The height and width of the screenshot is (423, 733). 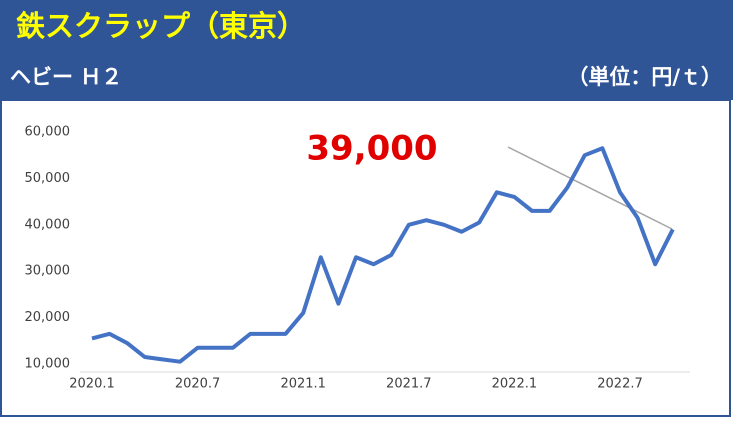 I want to click on y-tick-label: 40,000, so click(x=48, y=224).